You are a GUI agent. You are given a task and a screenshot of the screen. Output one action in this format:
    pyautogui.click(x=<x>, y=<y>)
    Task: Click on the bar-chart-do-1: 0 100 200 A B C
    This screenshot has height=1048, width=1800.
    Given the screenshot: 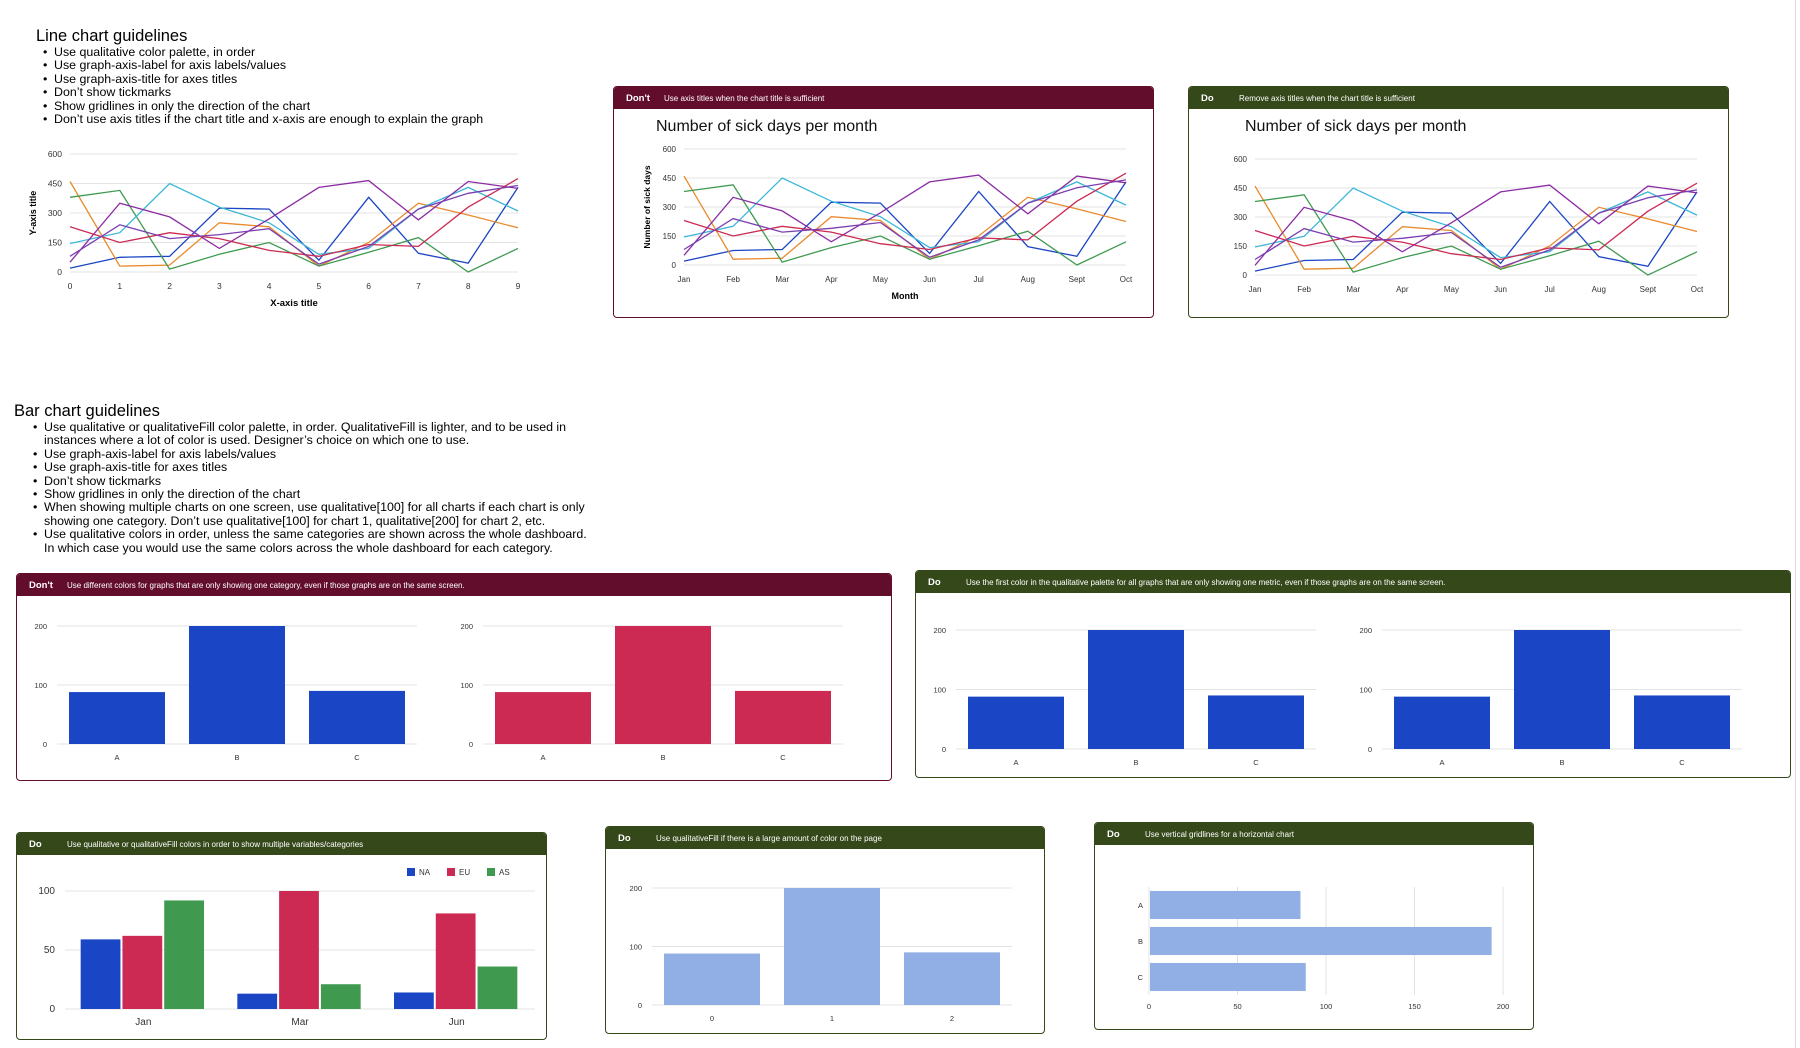 What is the action you would take?
    pyautogui.click(x=1124, y=696)
    